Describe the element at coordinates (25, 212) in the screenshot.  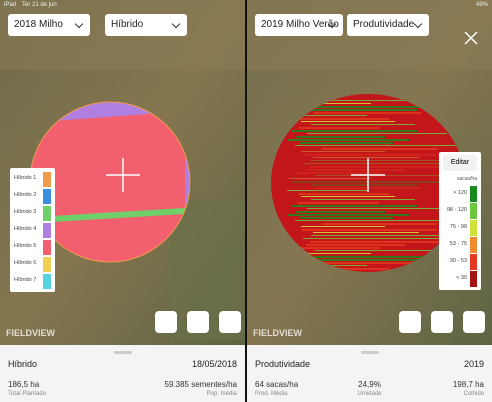
I see `legend-label: Híbrido 3` at that location.